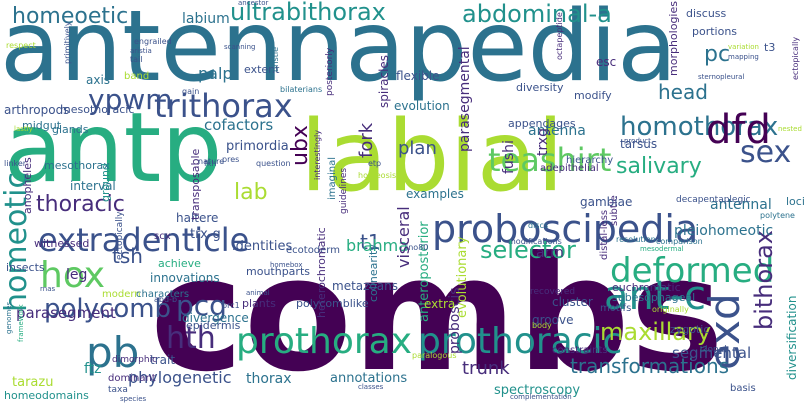  What do you see at coordinates (215, 318) in the screenshot?
I see `word: divergence` at bounding box center [215, 318].